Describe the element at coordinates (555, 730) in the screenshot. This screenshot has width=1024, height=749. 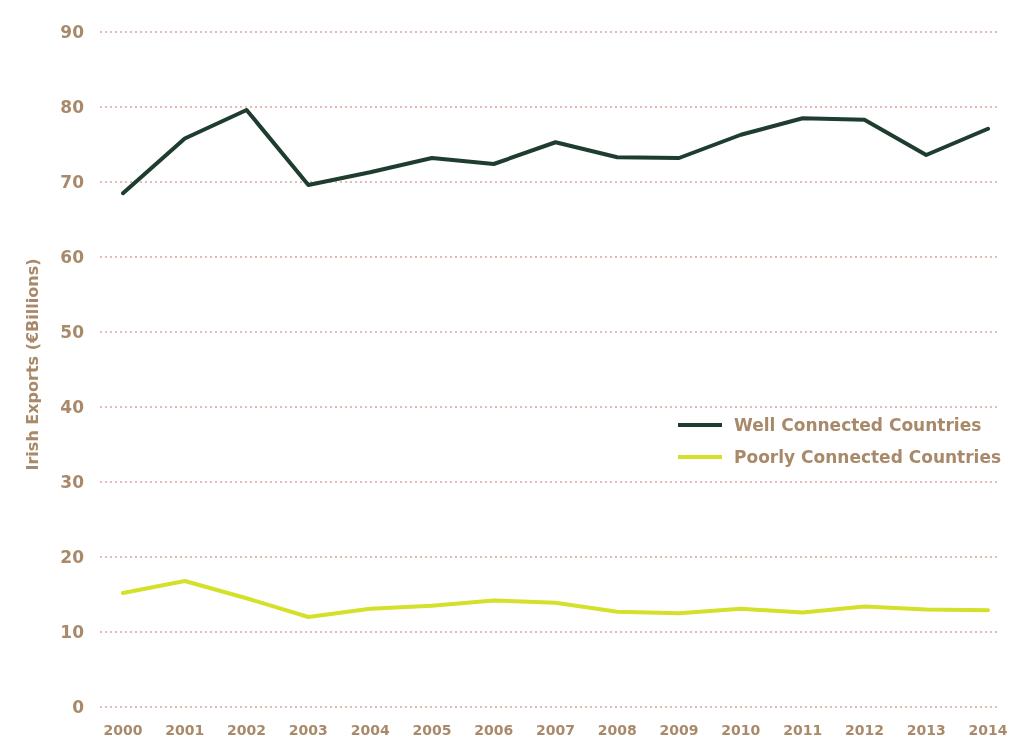
I see `x-tick-label: 2007` at that location.